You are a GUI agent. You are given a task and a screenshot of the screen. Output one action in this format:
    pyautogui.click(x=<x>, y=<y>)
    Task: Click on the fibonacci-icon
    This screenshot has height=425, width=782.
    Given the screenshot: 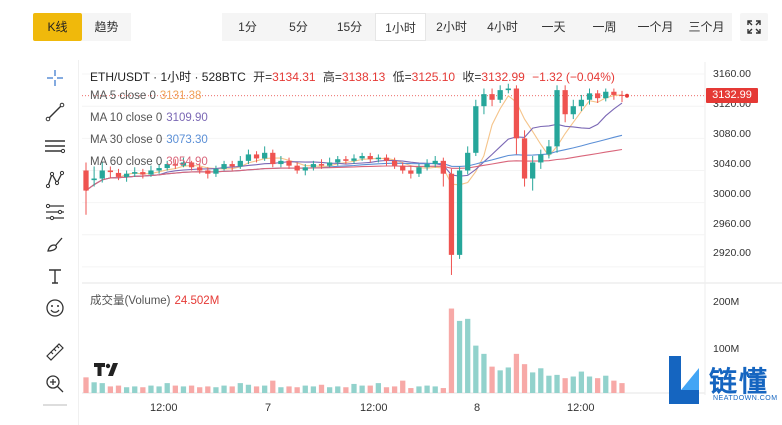 What is the action you would take?
    pyautogui.click(x=54, y=212)
    